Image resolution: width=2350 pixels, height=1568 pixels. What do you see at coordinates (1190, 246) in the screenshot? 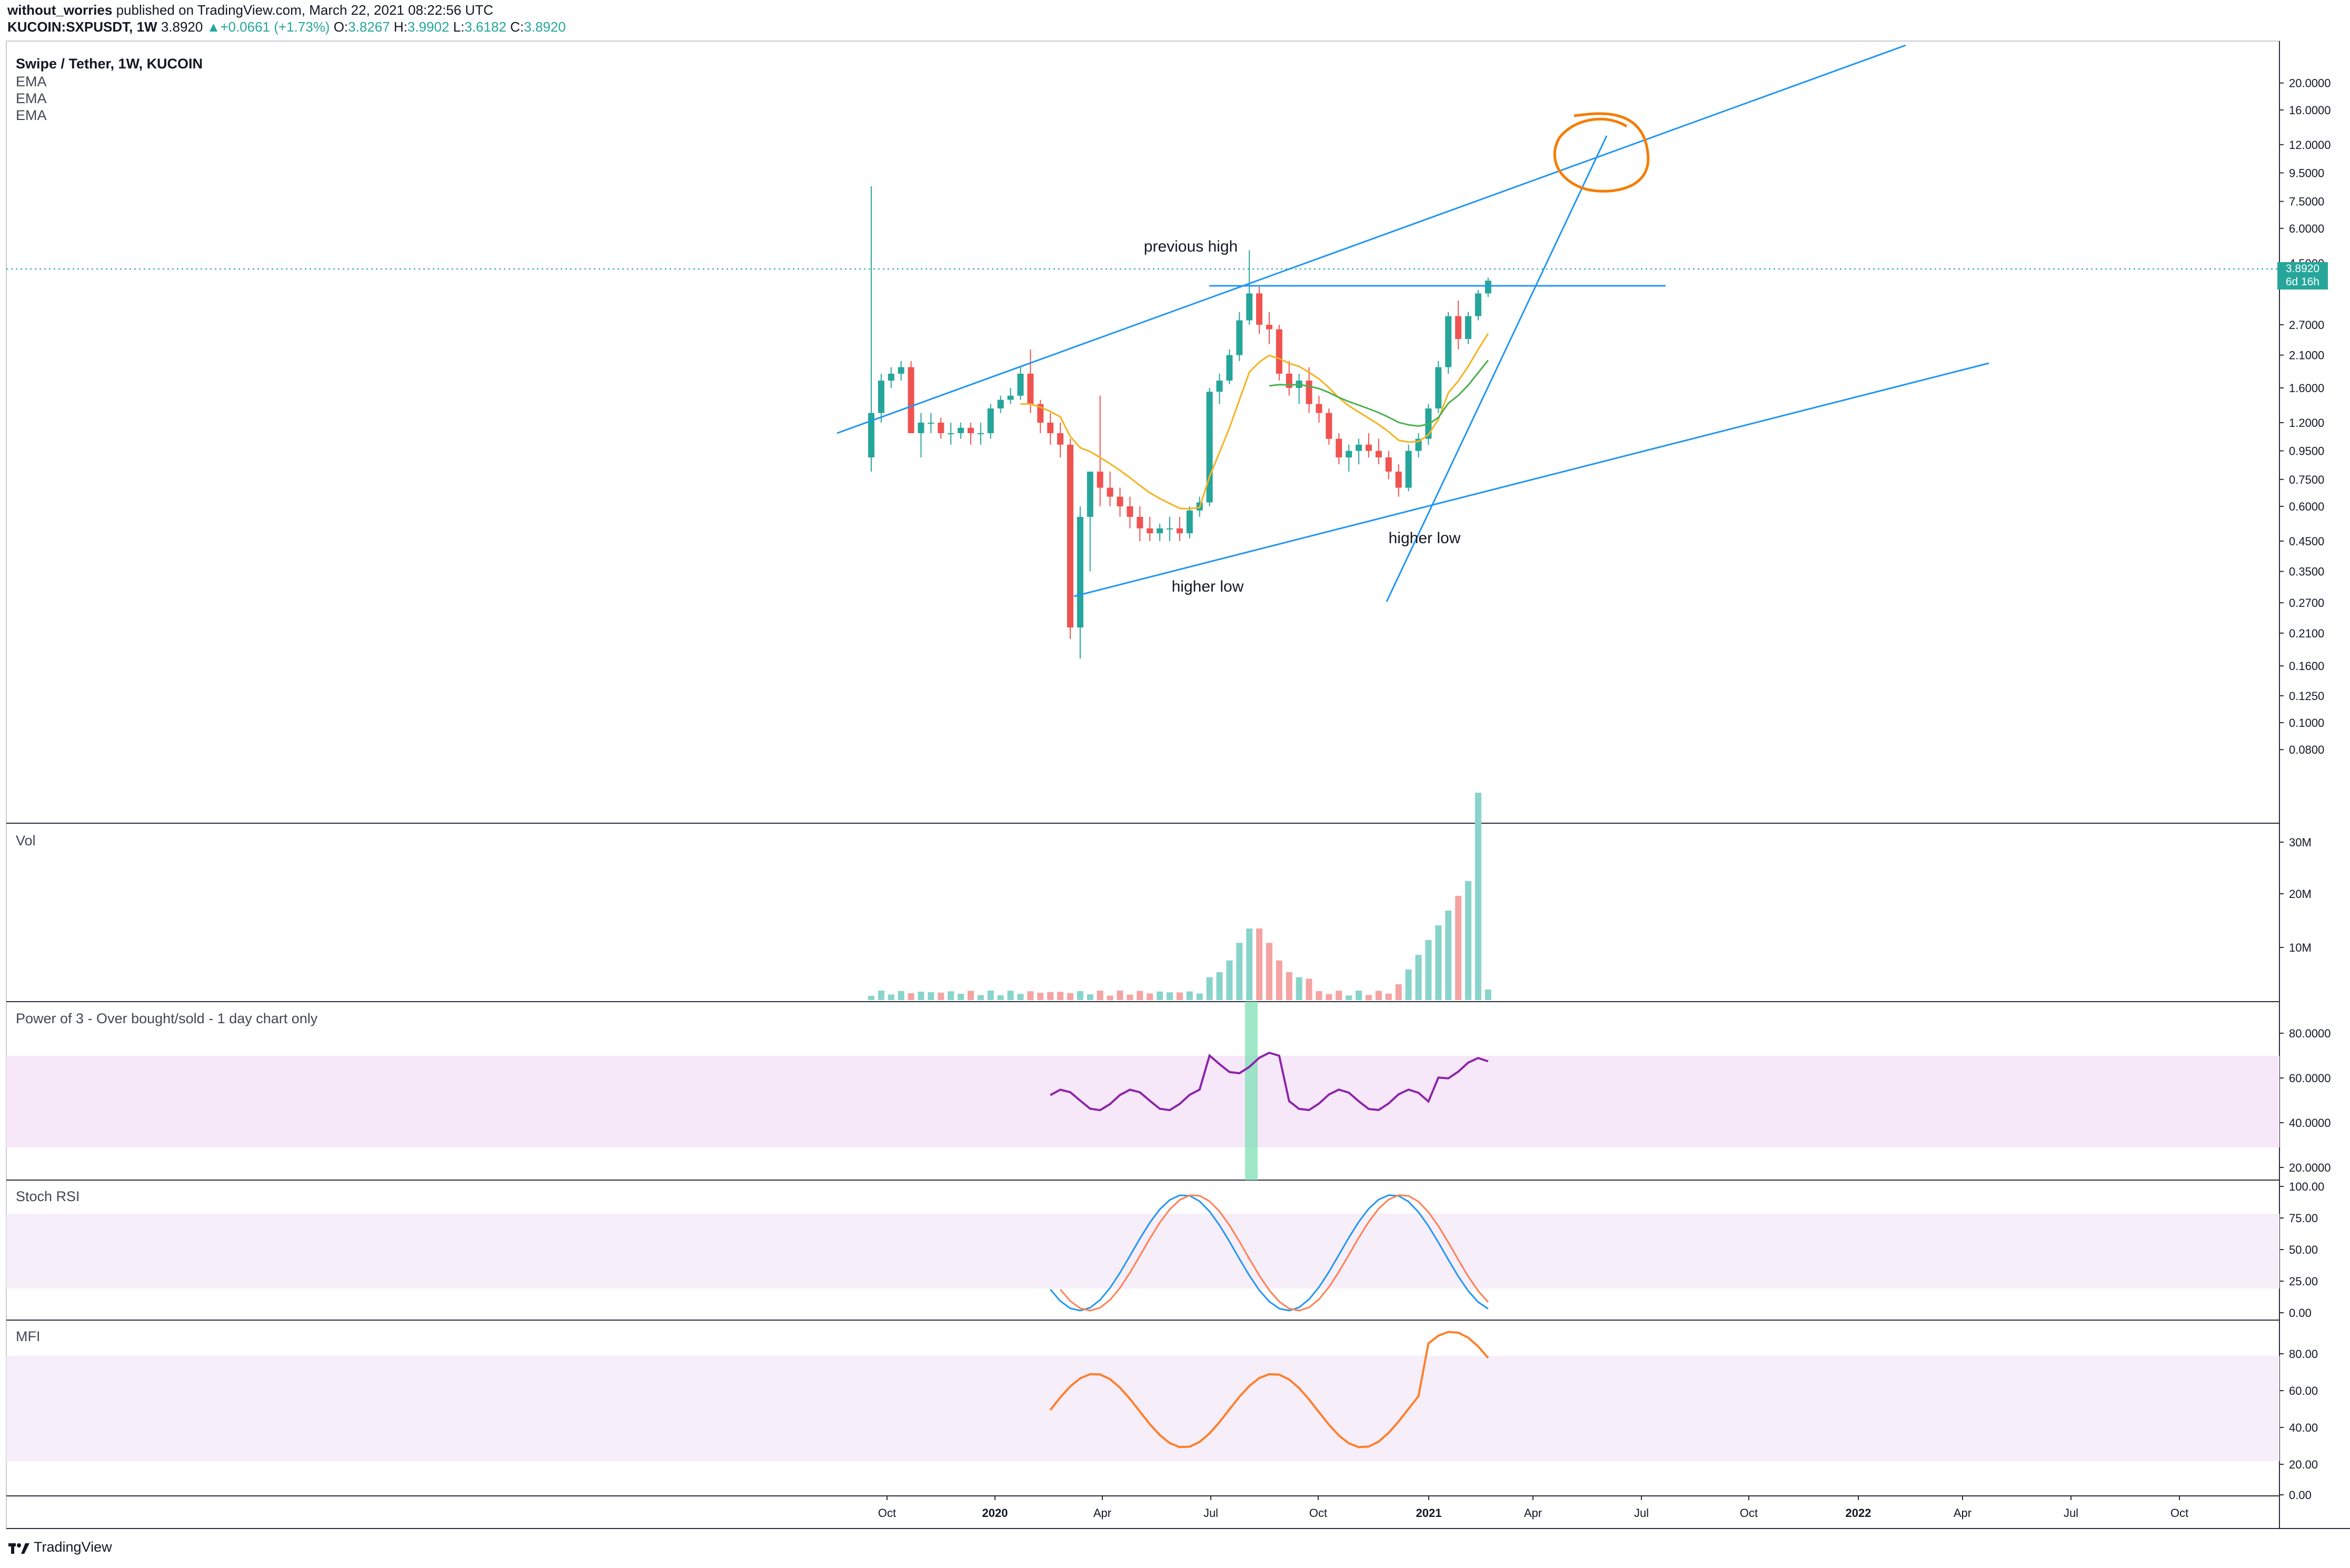
I see `annotation-previous-high: previous high` at bounding box center [1190, 246].